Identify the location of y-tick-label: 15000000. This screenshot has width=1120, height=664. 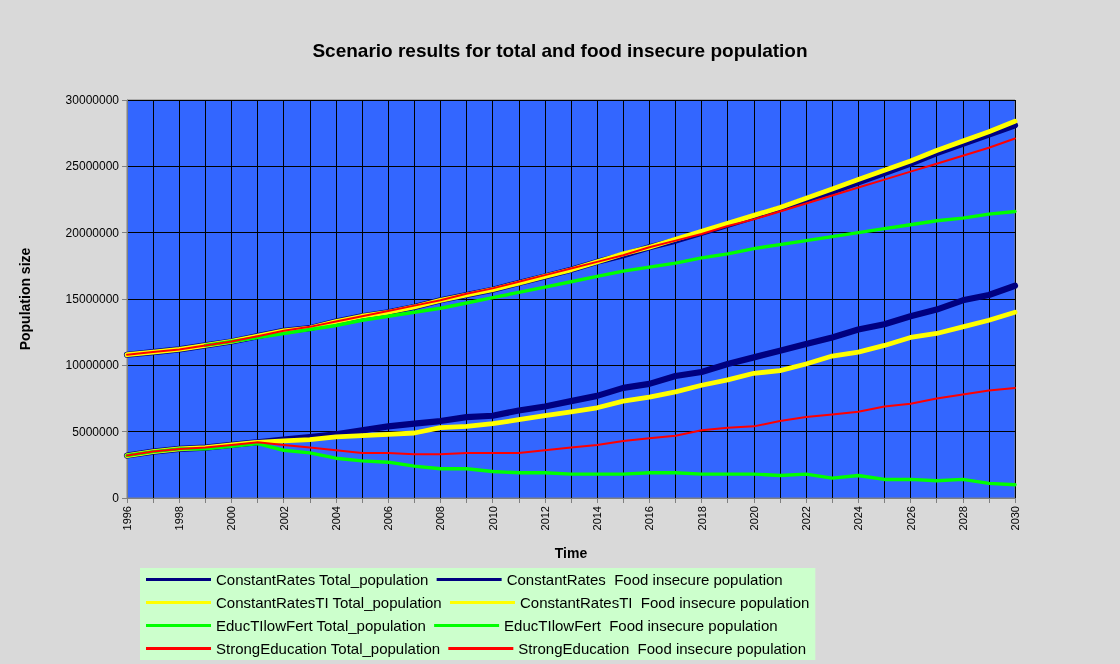
(92, 299).